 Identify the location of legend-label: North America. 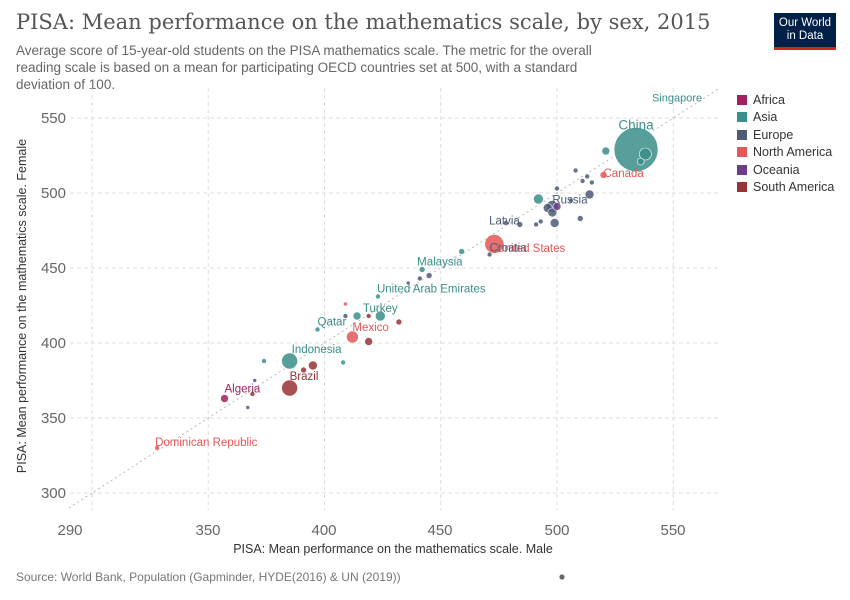
(793, 152).